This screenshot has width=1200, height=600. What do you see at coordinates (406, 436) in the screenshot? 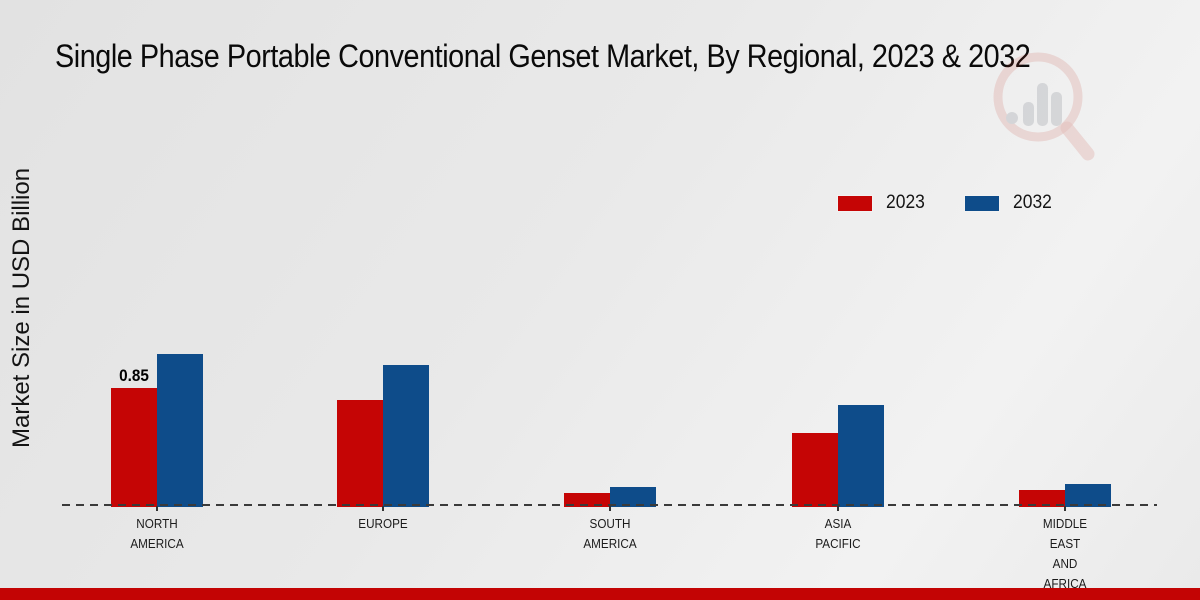
I see `bar-2032-europe` at bounding box center [406, 436].